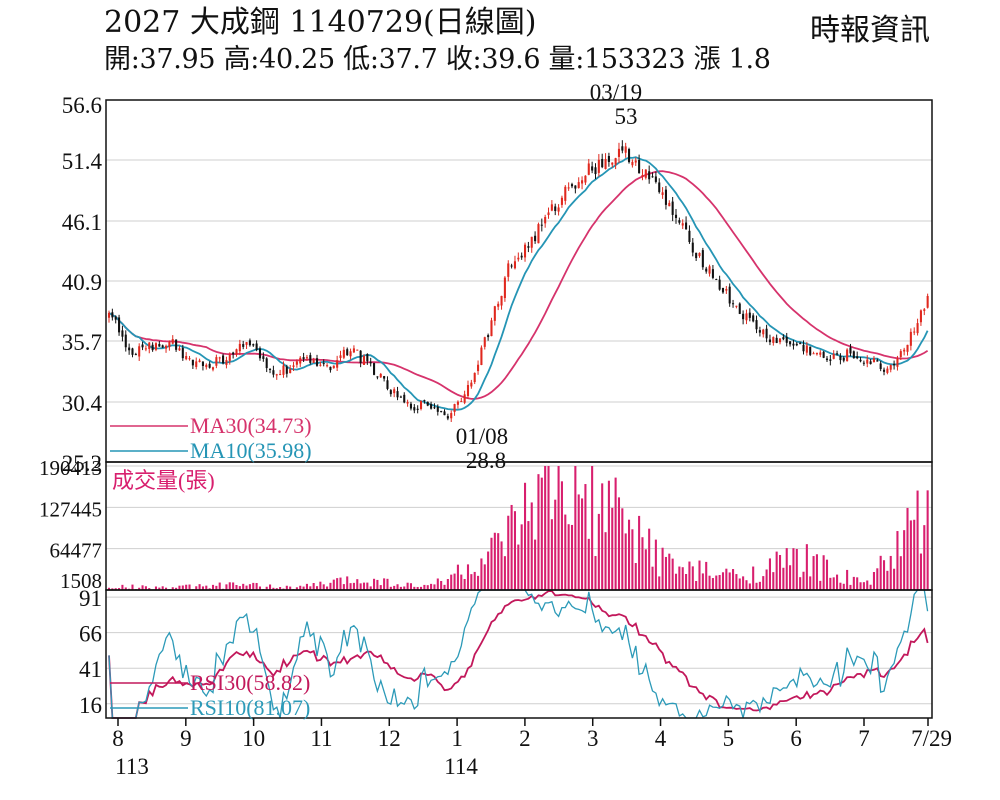 The image size is (1000, 800). Describe the element at coordinates (518, 654) in the screenshot. I see `rsi30-line` at that location.